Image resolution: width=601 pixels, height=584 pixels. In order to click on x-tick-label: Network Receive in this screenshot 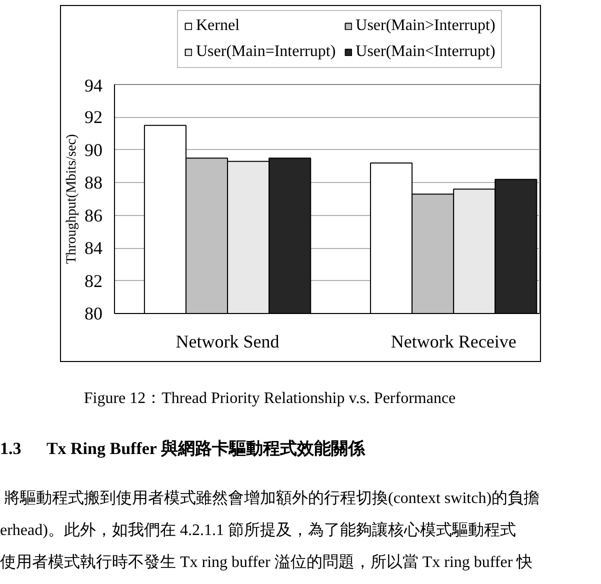, I will do `click(453, 342)`.